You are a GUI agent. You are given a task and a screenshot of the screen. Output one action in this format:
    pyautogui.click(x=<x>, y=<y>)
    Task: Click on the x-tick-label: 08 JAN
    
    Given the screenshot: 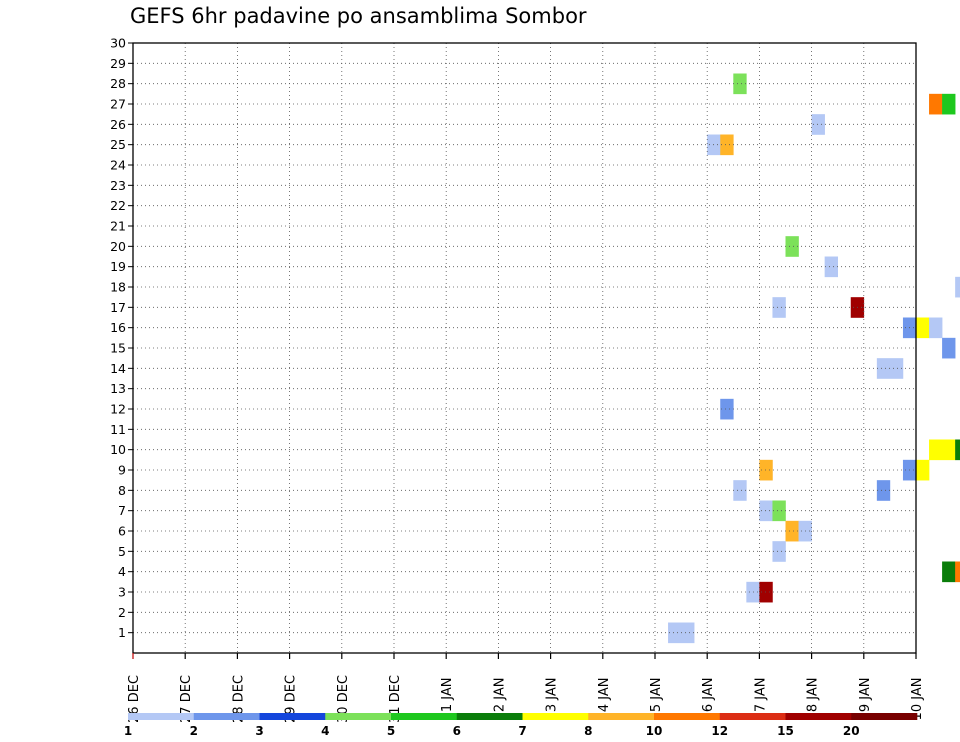 What is the action you would take?
    pyautogui.click(x=813, y=699)
    